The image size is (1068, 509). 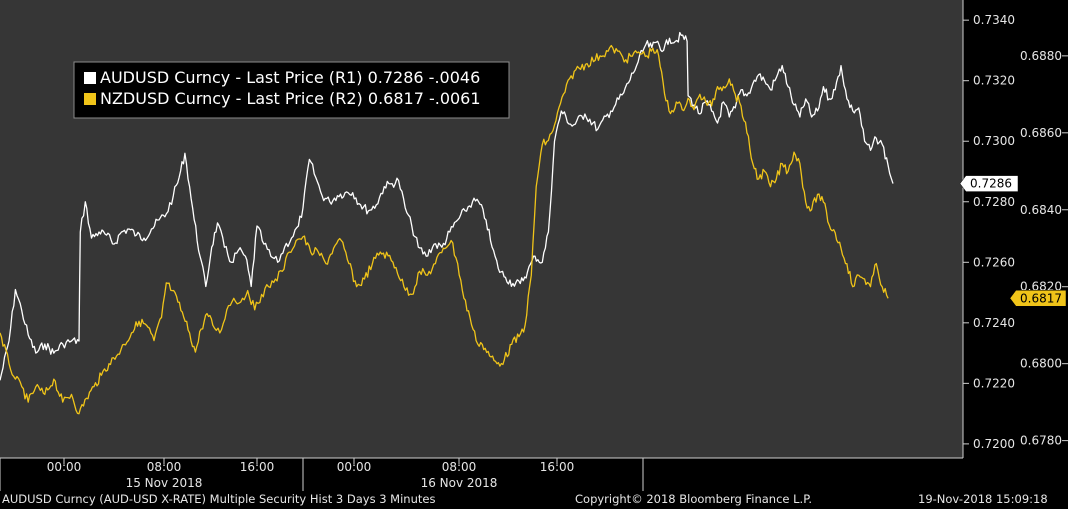 I want to click on r1-tick-label: 0.7260, so click(x=994, y=262).